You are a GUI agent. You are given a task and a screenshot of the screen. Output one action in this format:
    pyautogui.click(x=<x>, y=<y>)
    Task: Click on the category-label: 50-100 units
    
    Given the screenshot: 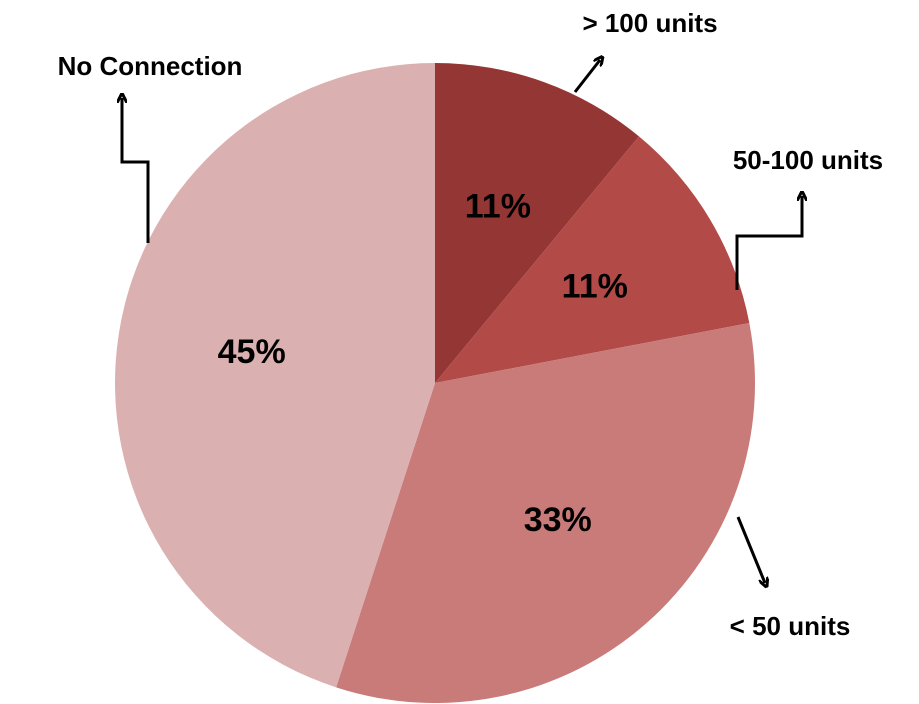 What is the action you would take?
    pyautogui.click(x=808, y=160)
    